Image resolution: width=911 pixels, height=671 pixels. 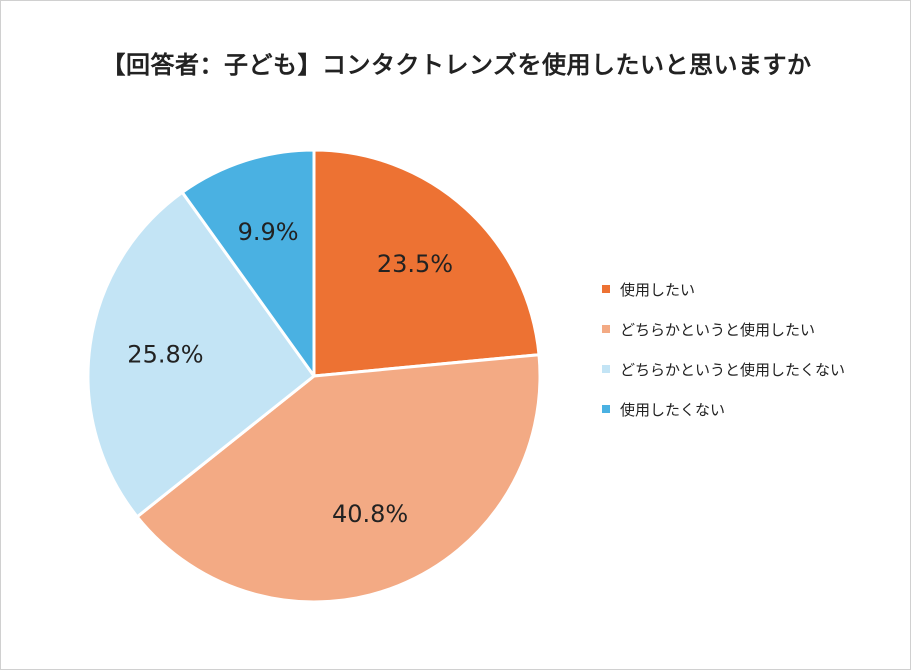 What do you see at coordinates (718, 329) in the screenshot?
I see `legend-label: どちらかというと使用したい` at bounding box center [718, 329].